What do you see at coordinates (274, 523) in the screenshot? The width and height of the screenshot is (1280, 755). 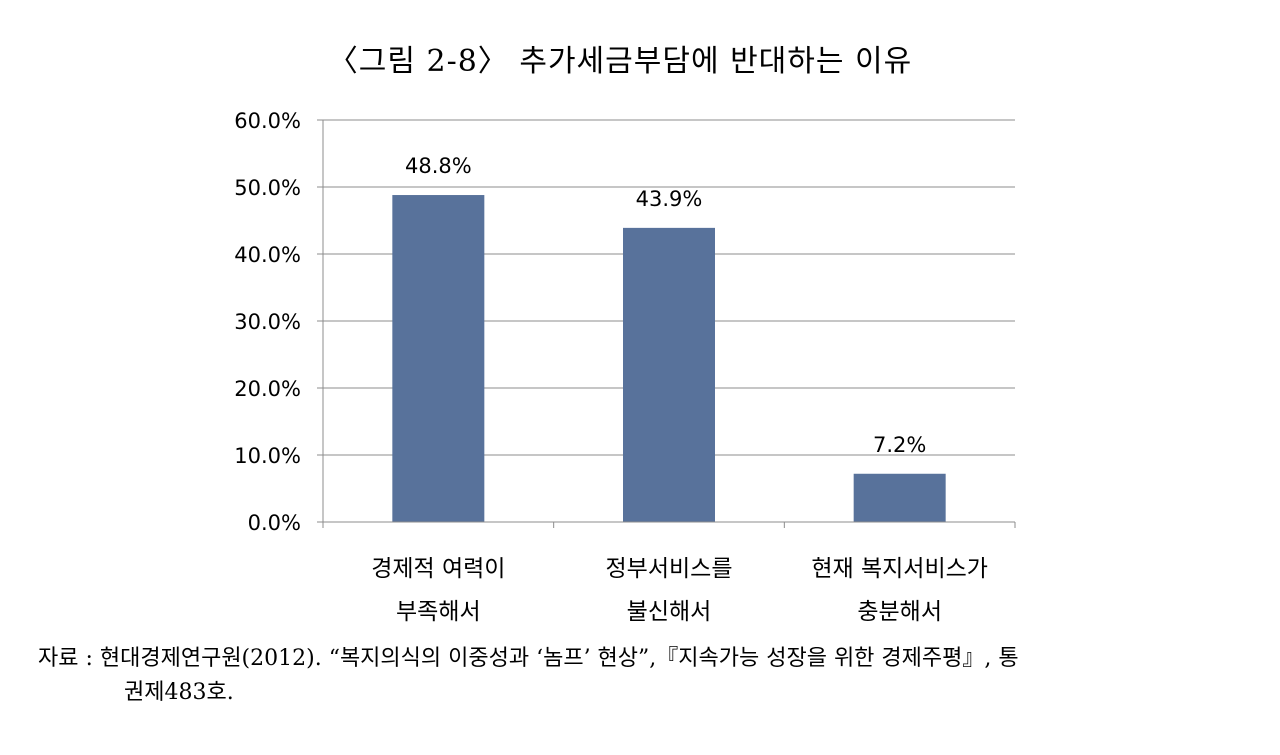 I see `y-tick-label: 0.0%` at bounding box center [274, 523].